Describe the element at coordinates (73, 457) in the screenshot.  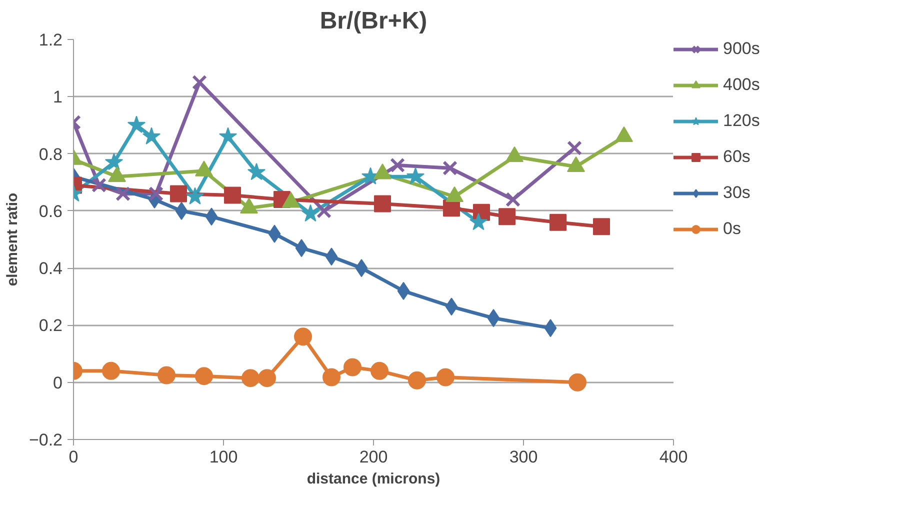
I see `x-tick-label: 0` at that location.